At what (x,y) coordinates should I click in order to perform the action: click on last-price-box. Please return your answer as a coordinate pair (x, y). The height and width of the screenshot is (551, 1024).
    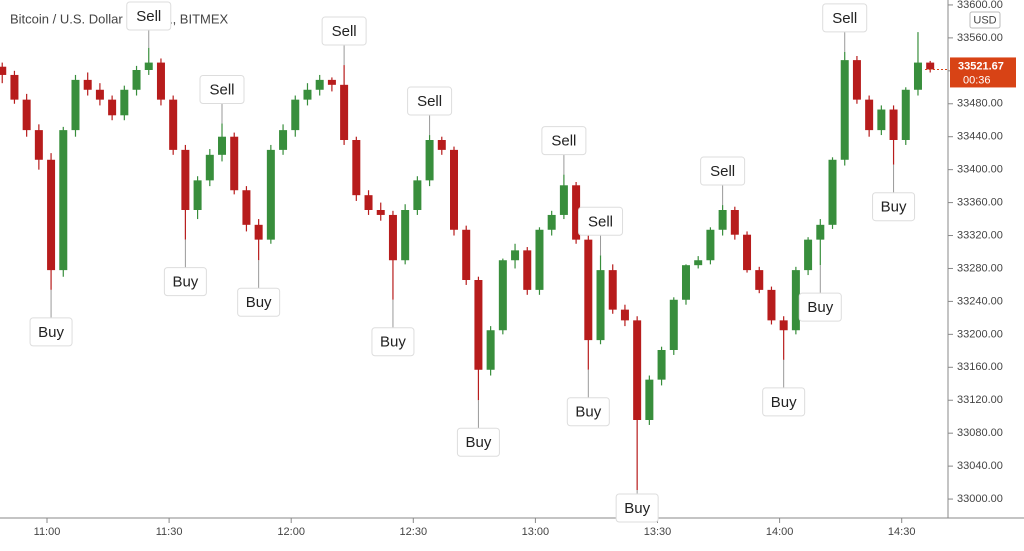
    Looking at the image, I should click on (983, 72).